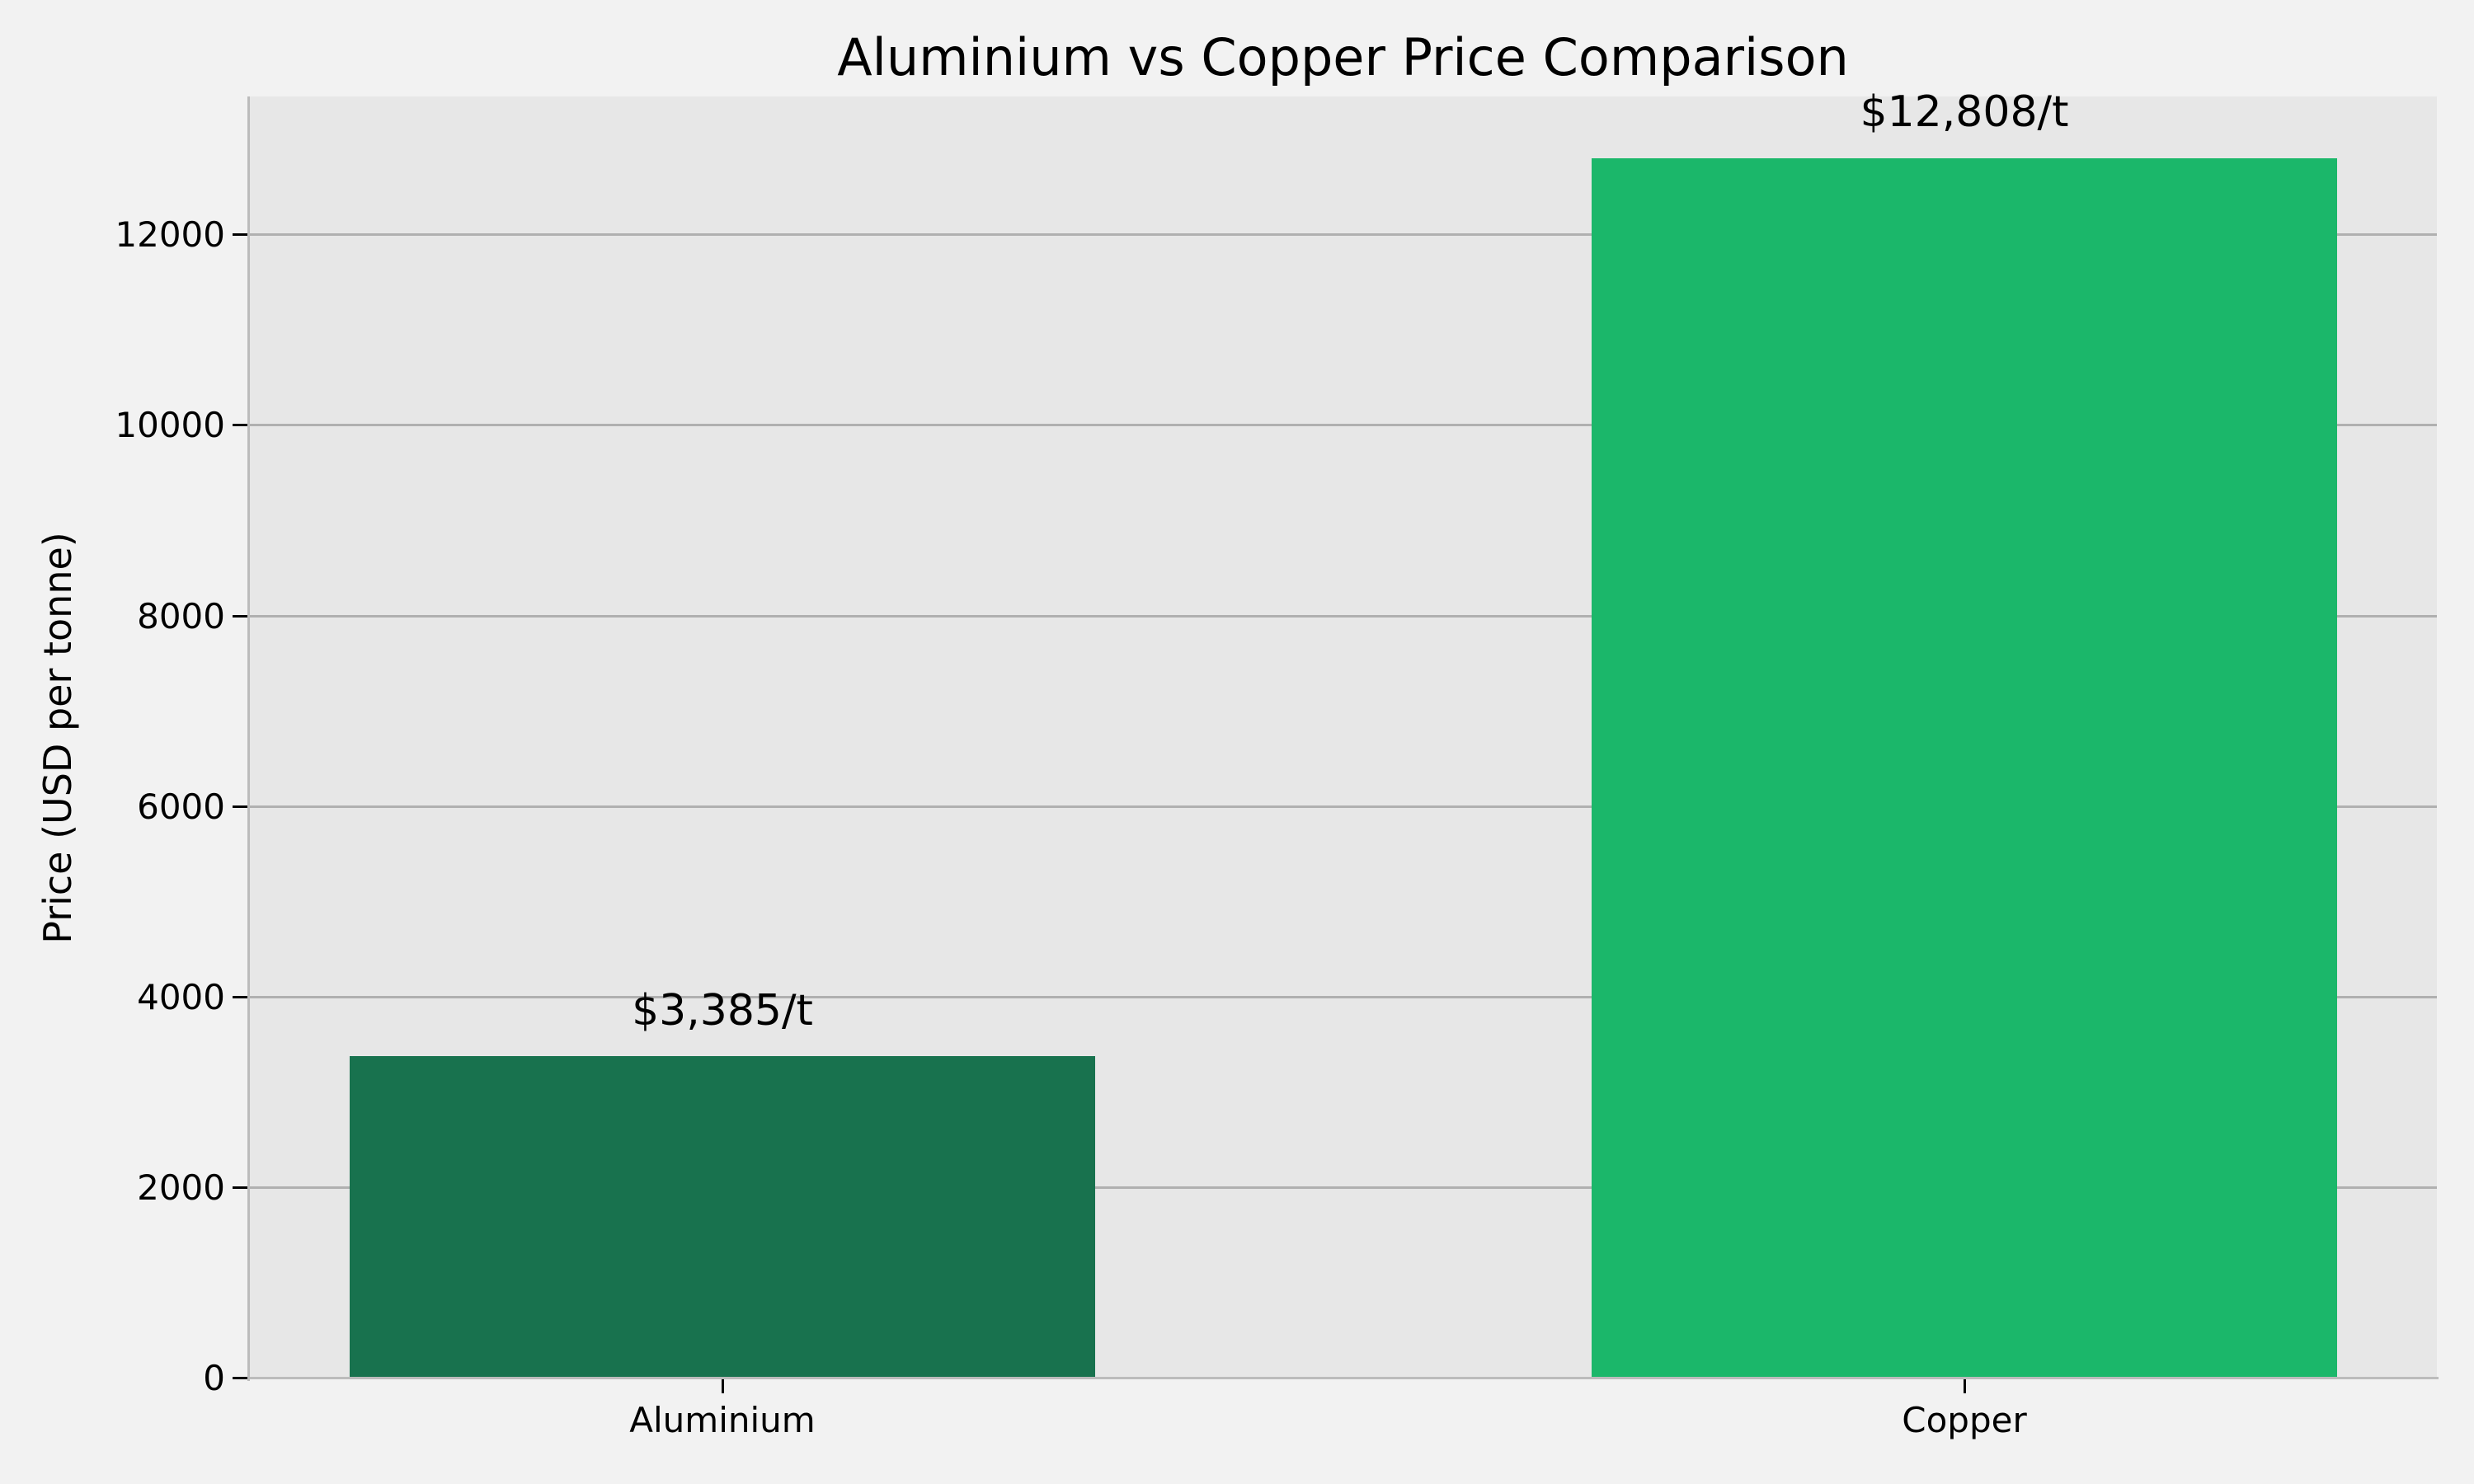 The image size is (2474, 1484). Describe the element at coordinates (170, 235) in the screenshot. I see `ytick-label: 12000` at that location.